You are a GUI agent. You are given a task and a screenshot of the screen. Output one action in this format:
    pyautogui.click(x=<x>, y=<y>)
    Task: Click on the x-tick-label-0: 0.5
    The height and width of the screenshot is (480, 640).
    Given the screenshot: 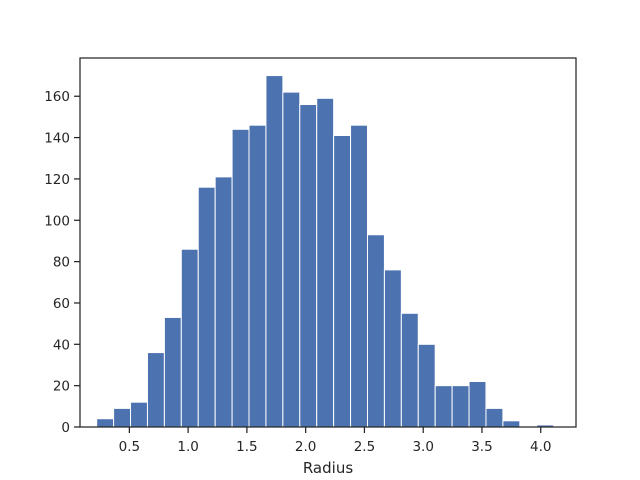 What is the action you would take?
    pyautogui.click(x=129, y=447)
    